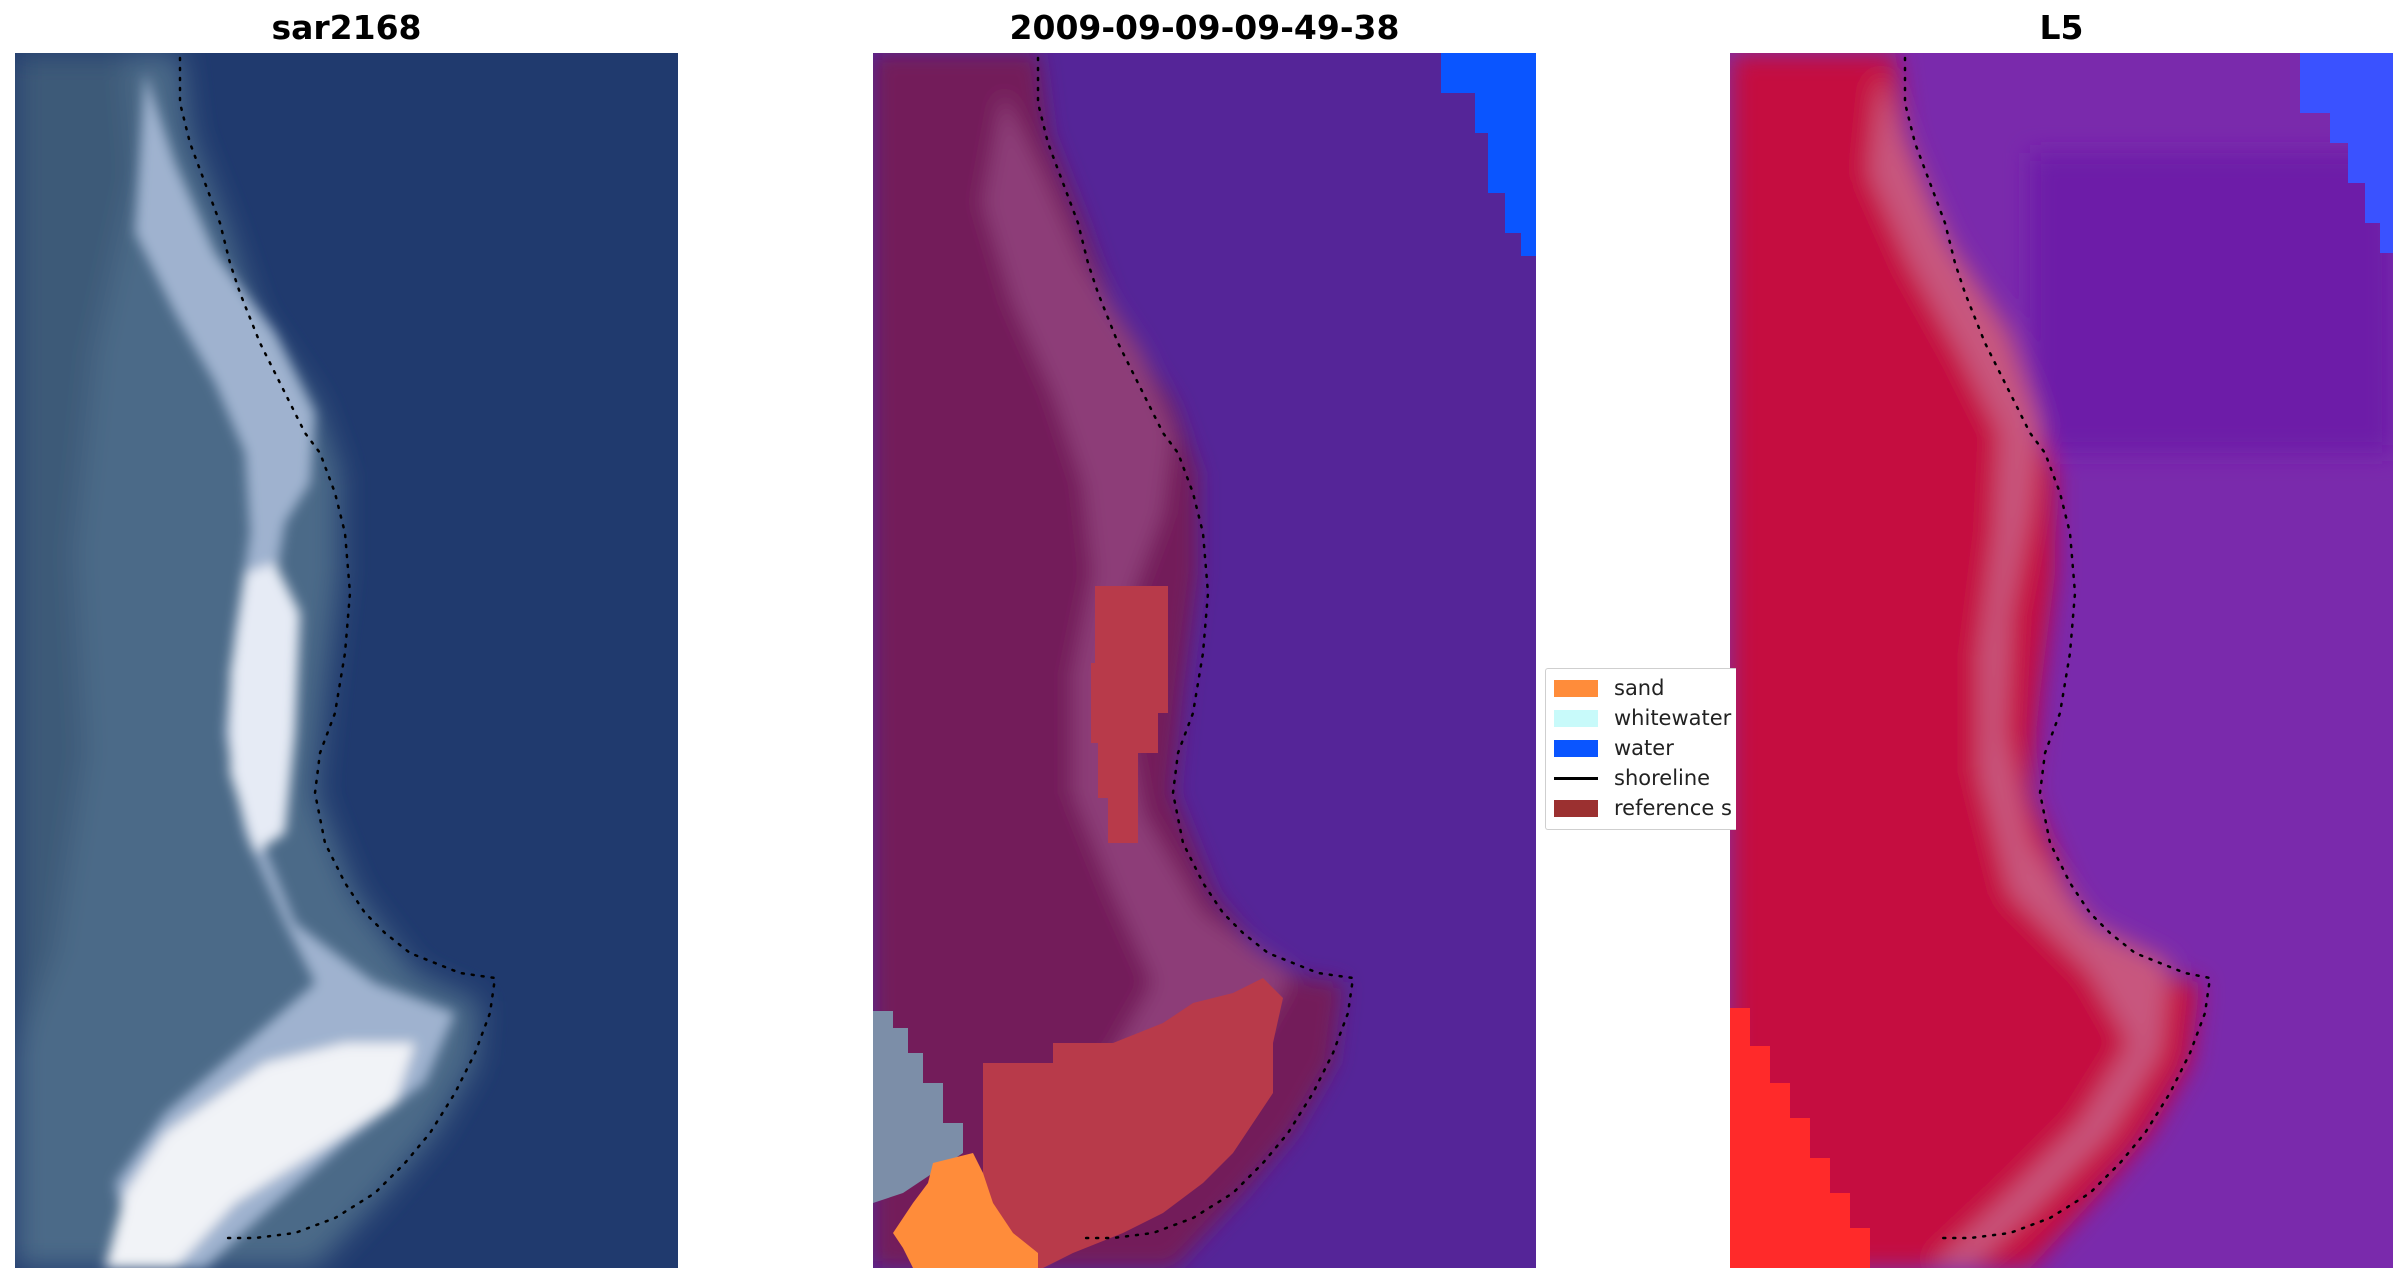  What do you see at coordinates (1195, 648) in the screenshot?
I see `shoreline-classified` at bounding box center [1195, 648].